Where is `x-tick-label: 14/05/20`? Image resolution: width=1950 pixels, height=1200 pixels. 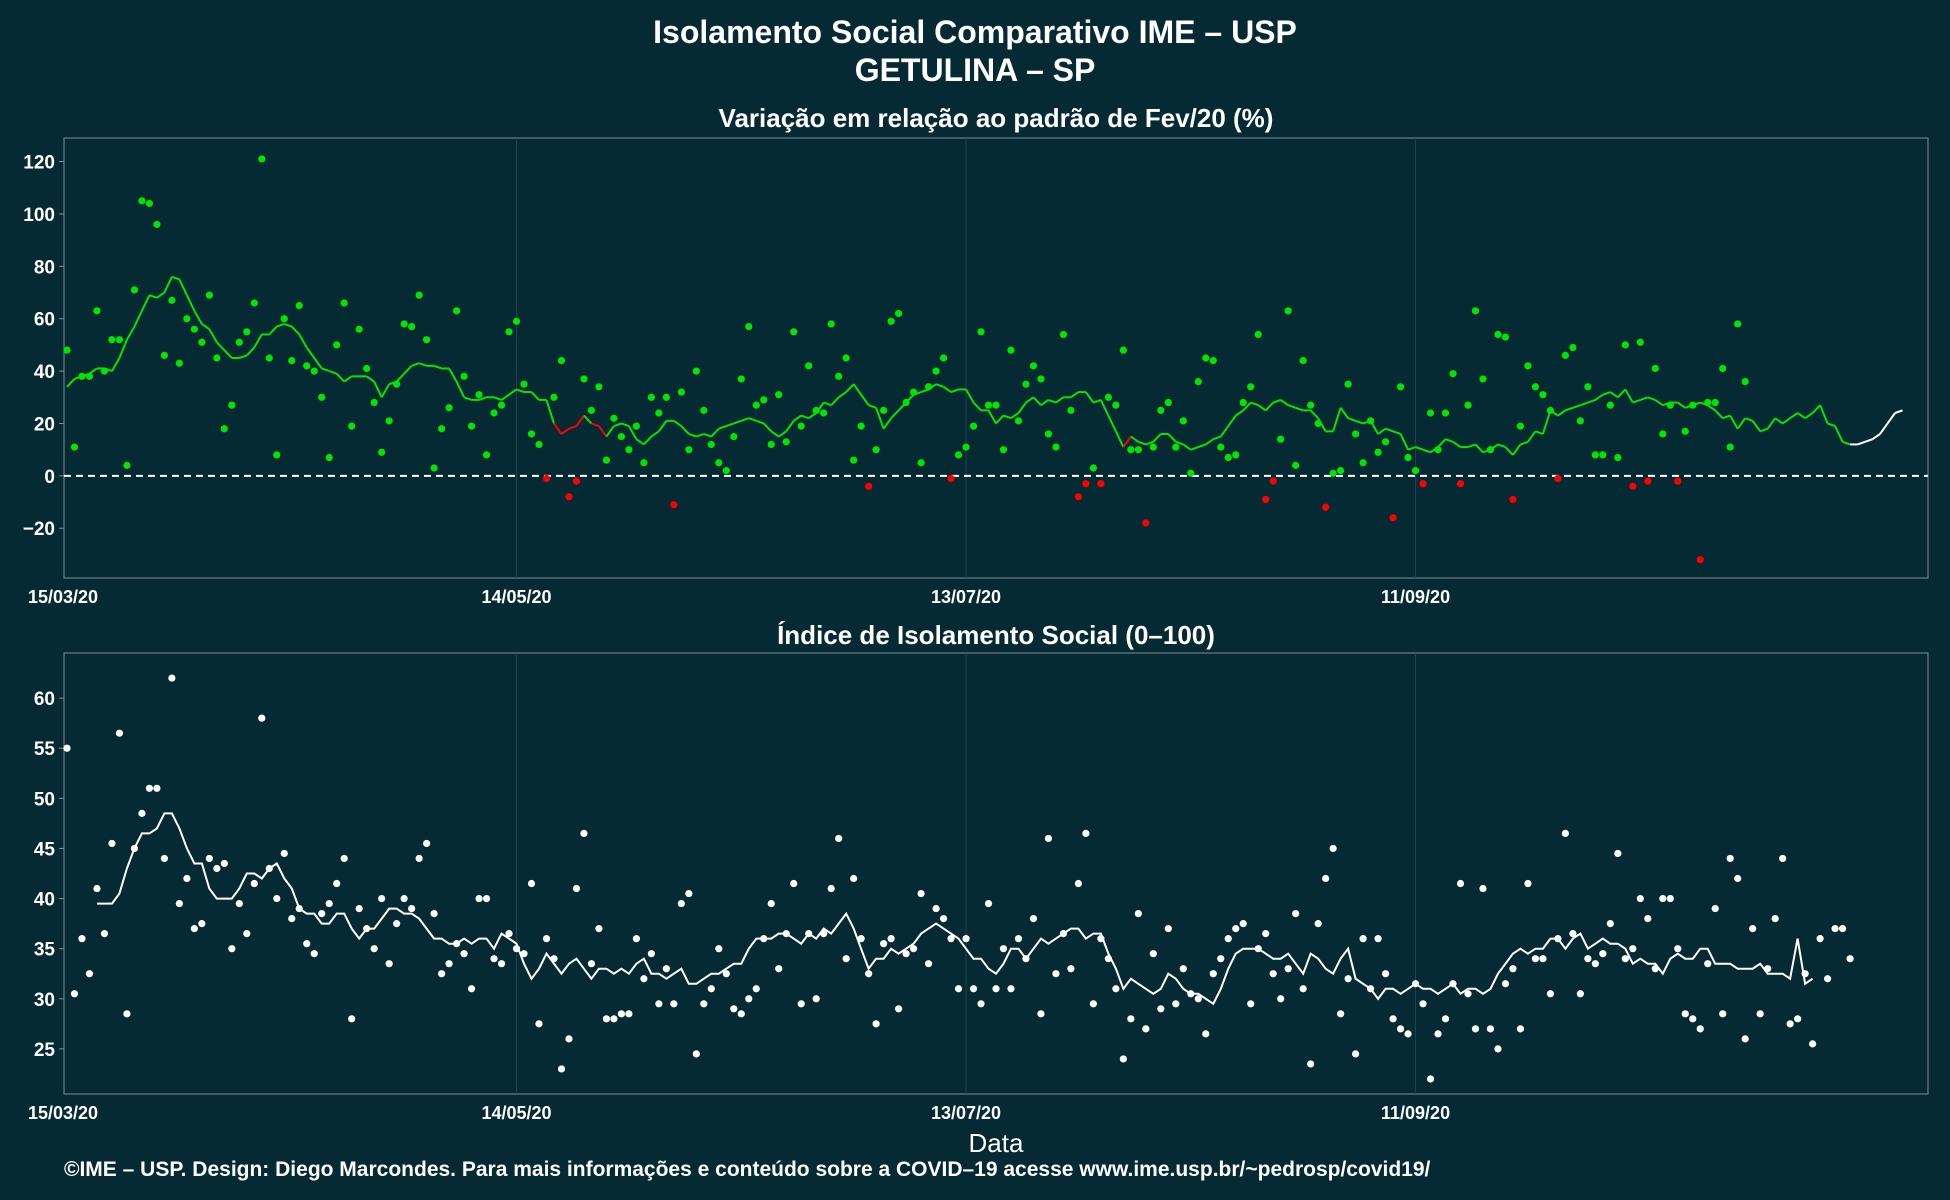
x-tick-label: 14/05/20 is located at coordinates (516, 1113).